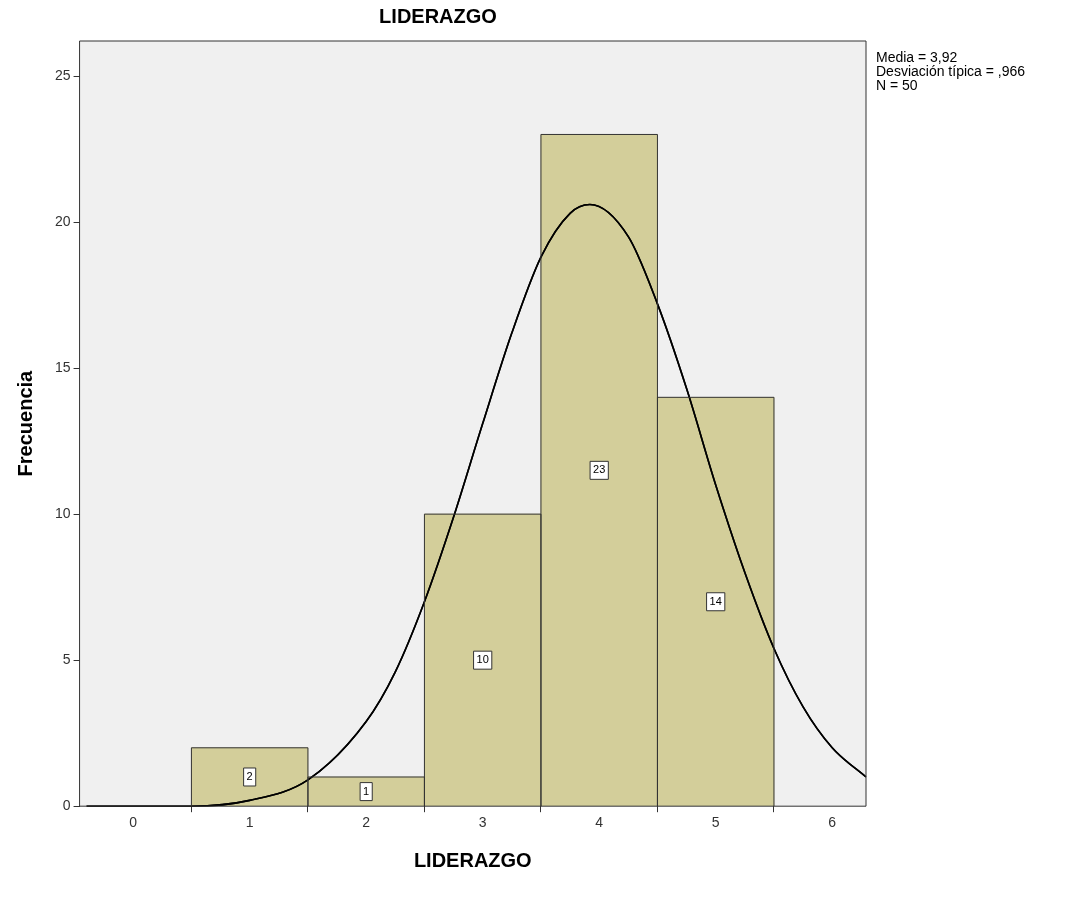 The width and height of the screenshot is (1091, 897). Describe the element at coordinates (715, 822) in the screenshot. I see `x-tick-label: 5` at that location.